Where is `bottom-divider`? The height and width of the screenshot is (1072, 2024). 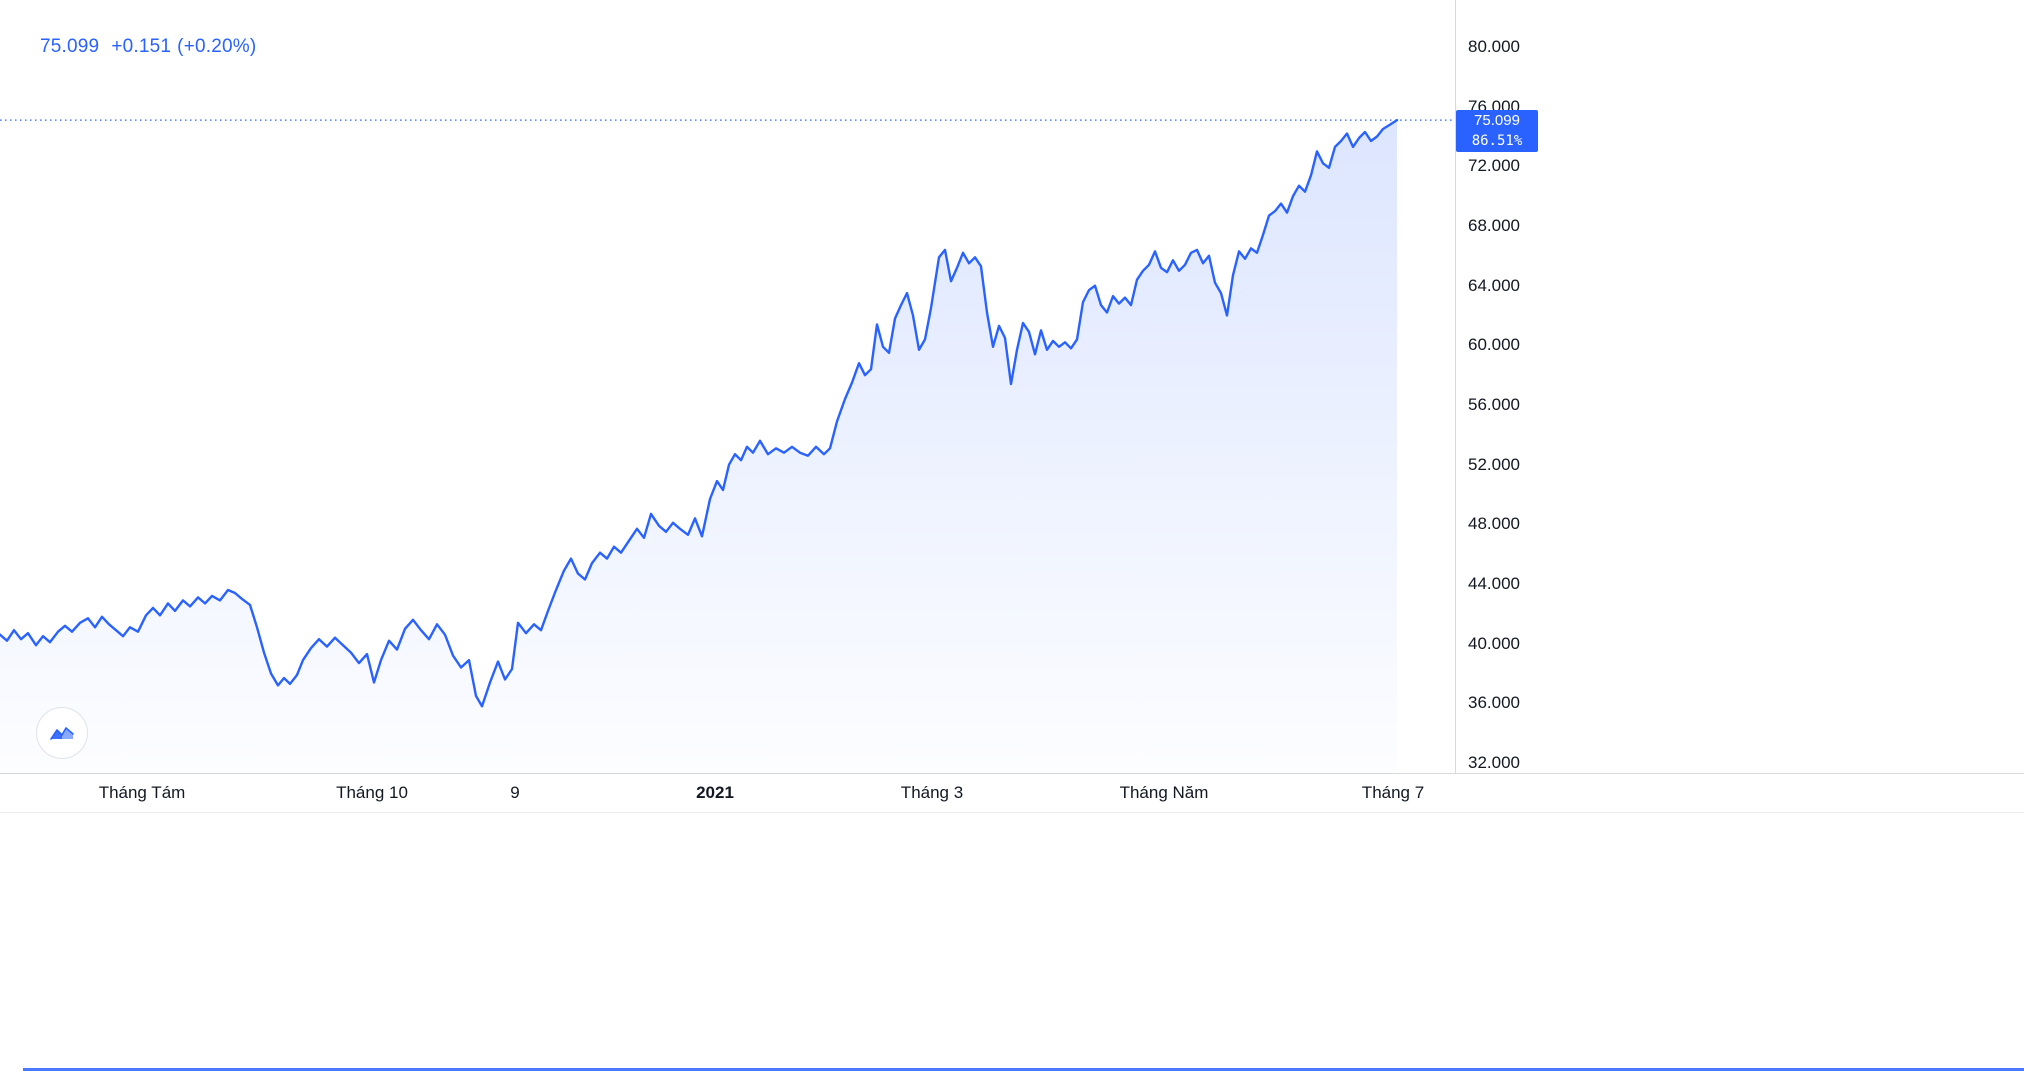 bottom-divider is located at coordinates (1023, 1069).